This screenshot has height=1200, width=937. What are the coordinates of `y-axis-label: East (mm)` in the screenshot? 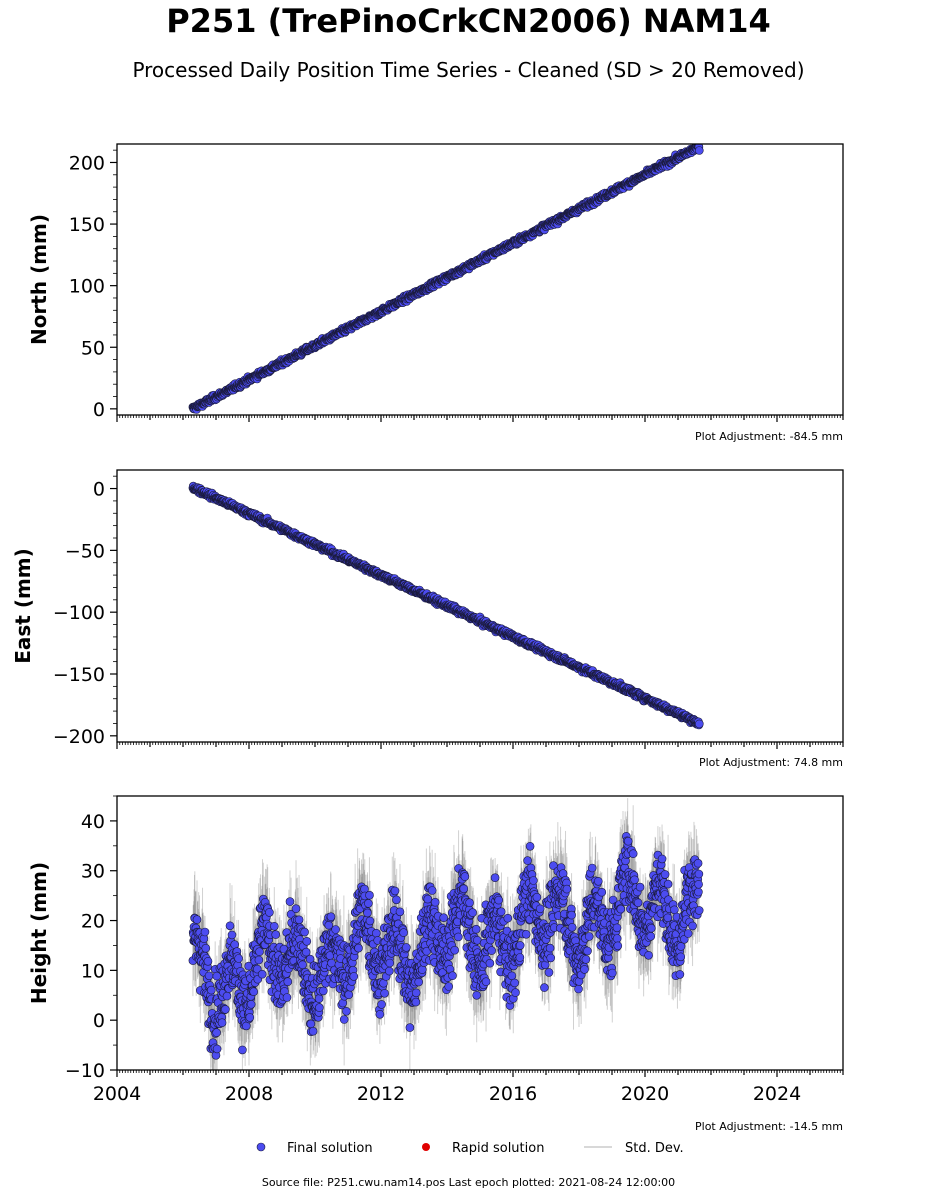 It's located at (23, 606).